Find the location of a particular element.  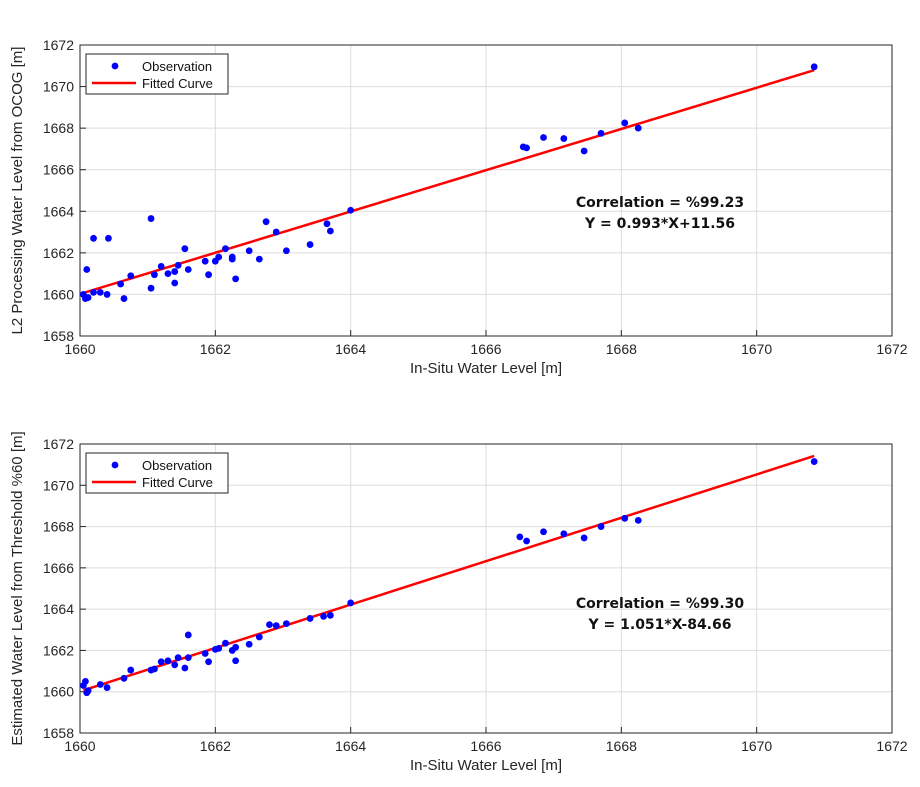

x-tick-label: 1668 is located at coordinates (621, 349).